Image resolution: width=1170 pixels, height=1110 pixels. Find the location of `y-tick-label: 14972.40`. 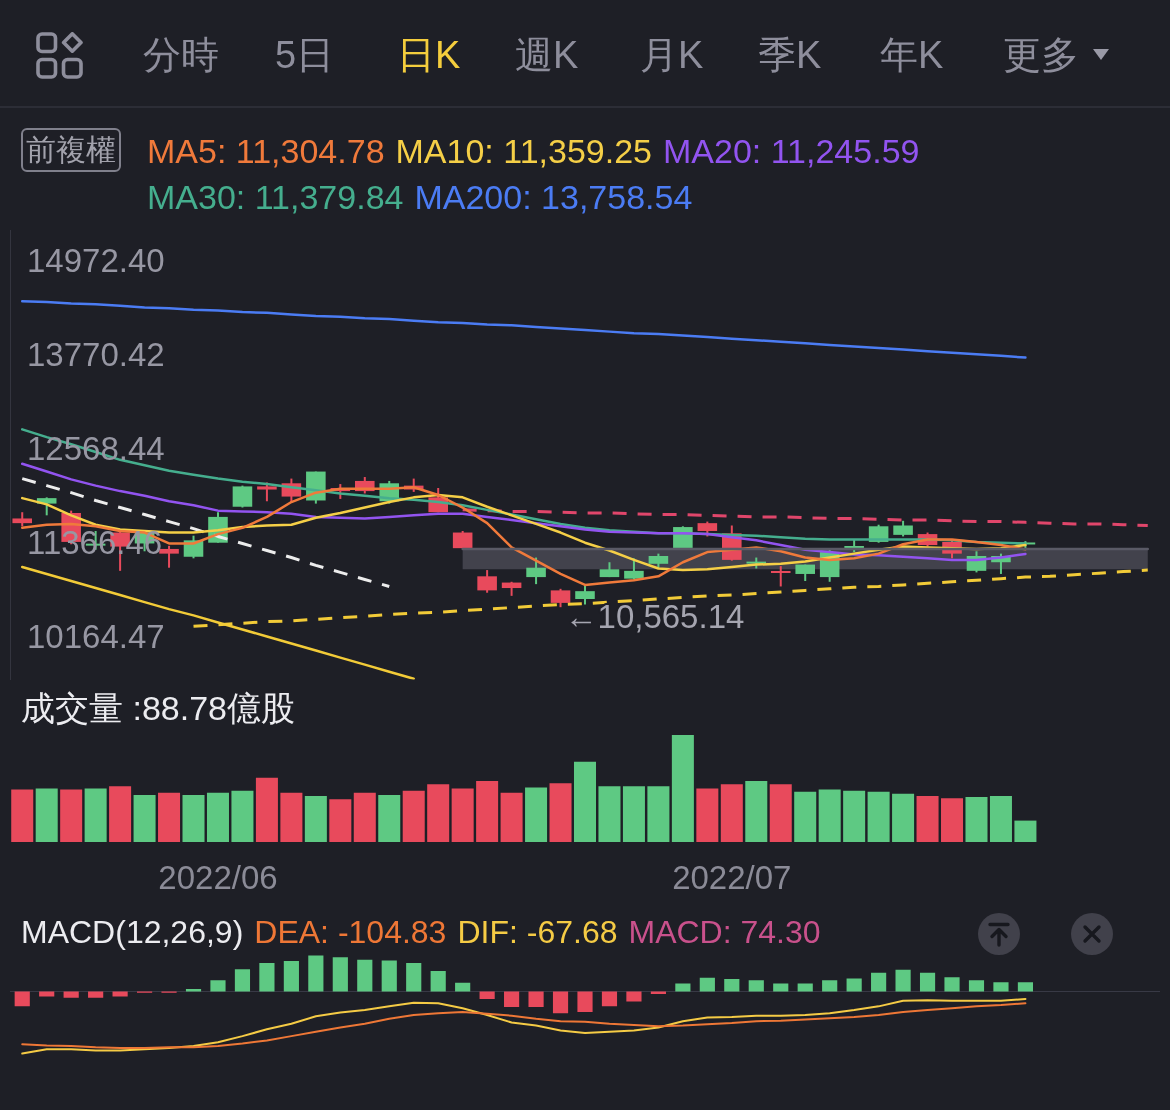

y-tick-label: 14972.40 is located at coordinates (96, 260).